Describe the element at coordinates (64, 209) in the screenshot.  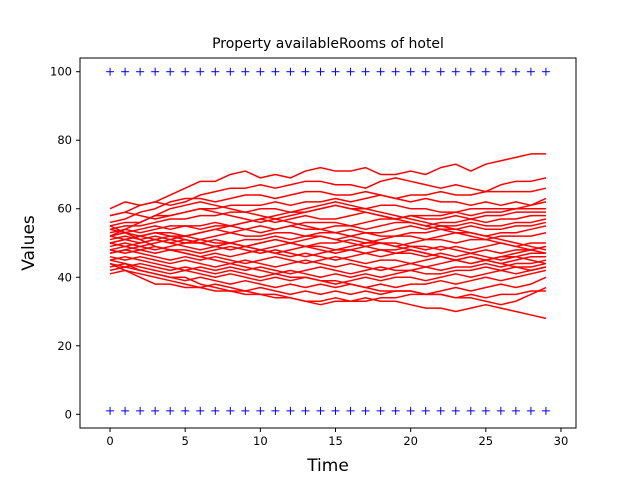
I see `y-tick-label: 60` at that location.